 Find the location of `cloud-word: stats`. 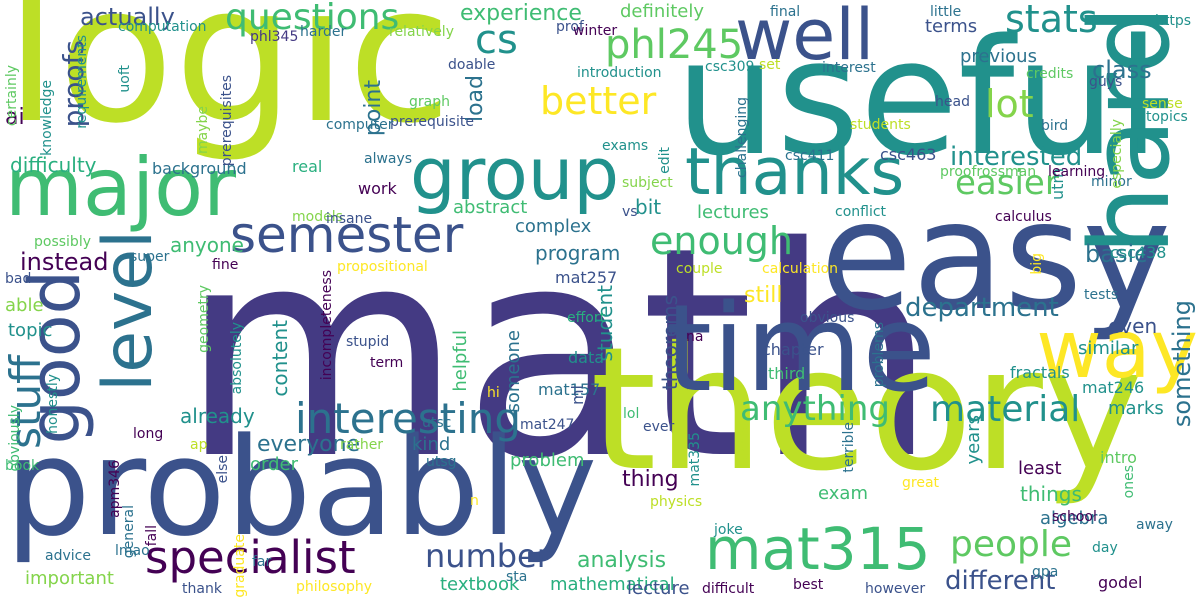

cloud-word: stats is located at coordinates (1051, 20).